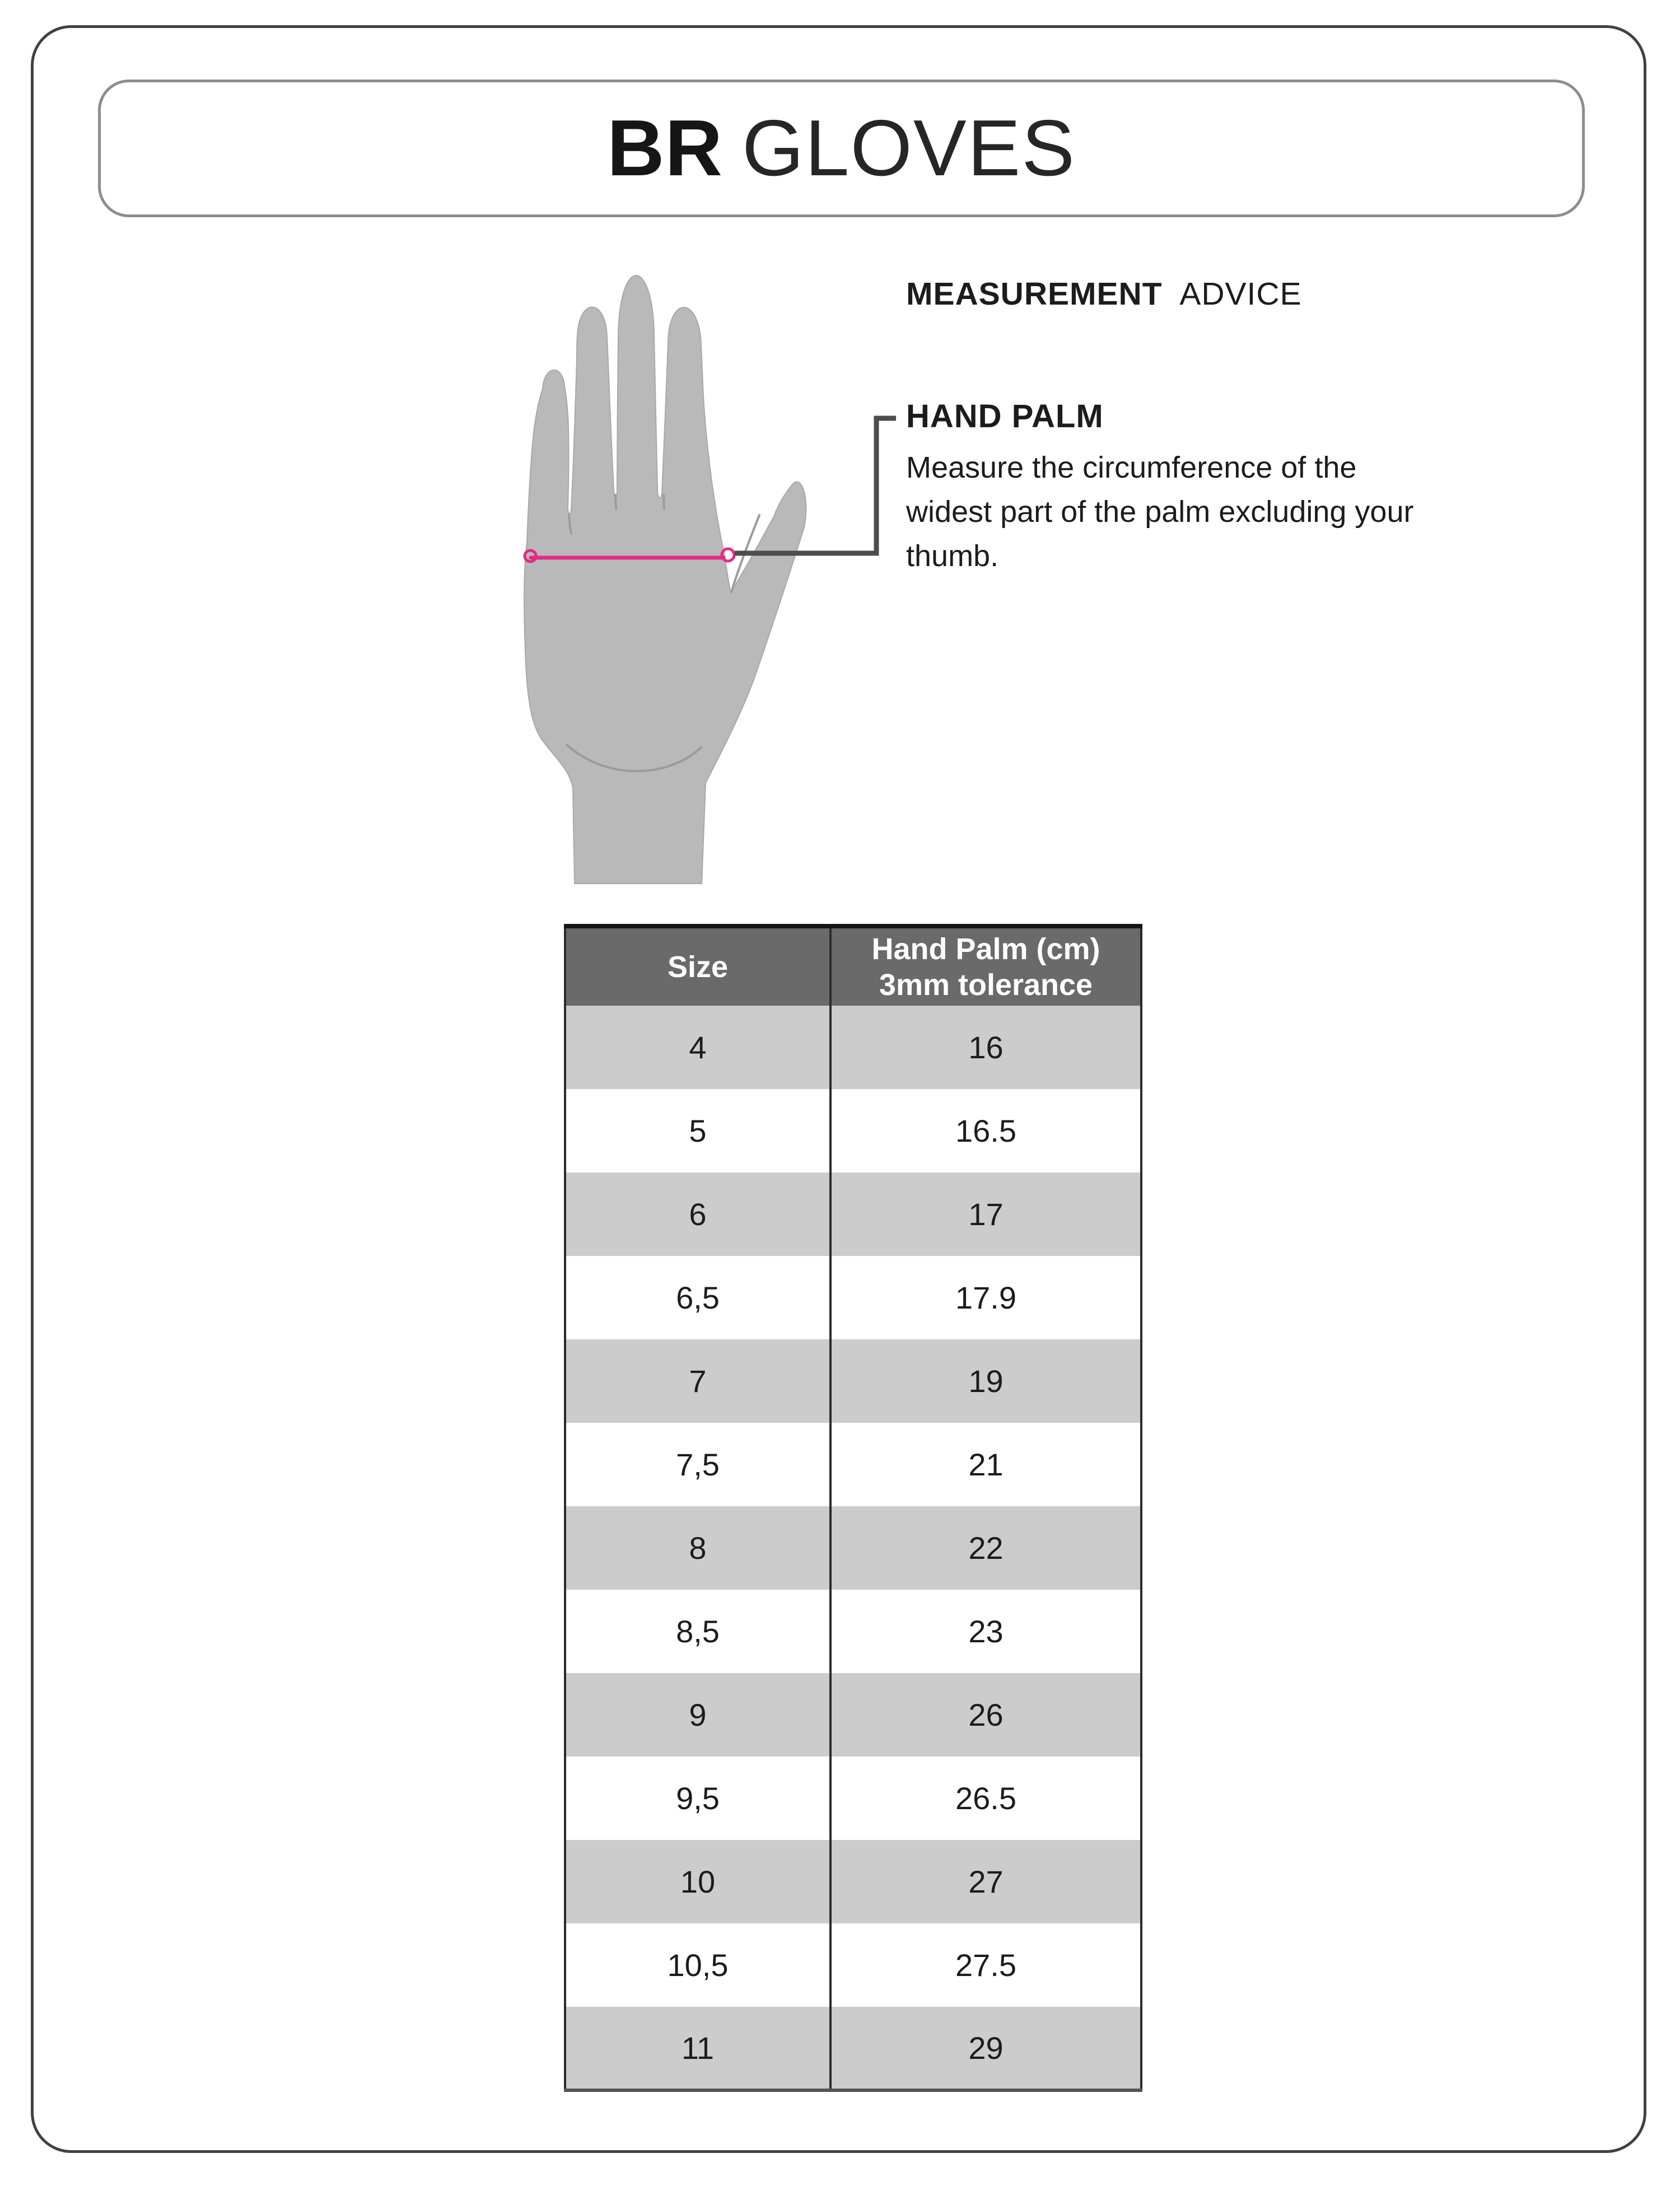 This screenshot has width=1680, height=2200. I want to click on palm-cm-cell: 16.5, so click(985, 1131).